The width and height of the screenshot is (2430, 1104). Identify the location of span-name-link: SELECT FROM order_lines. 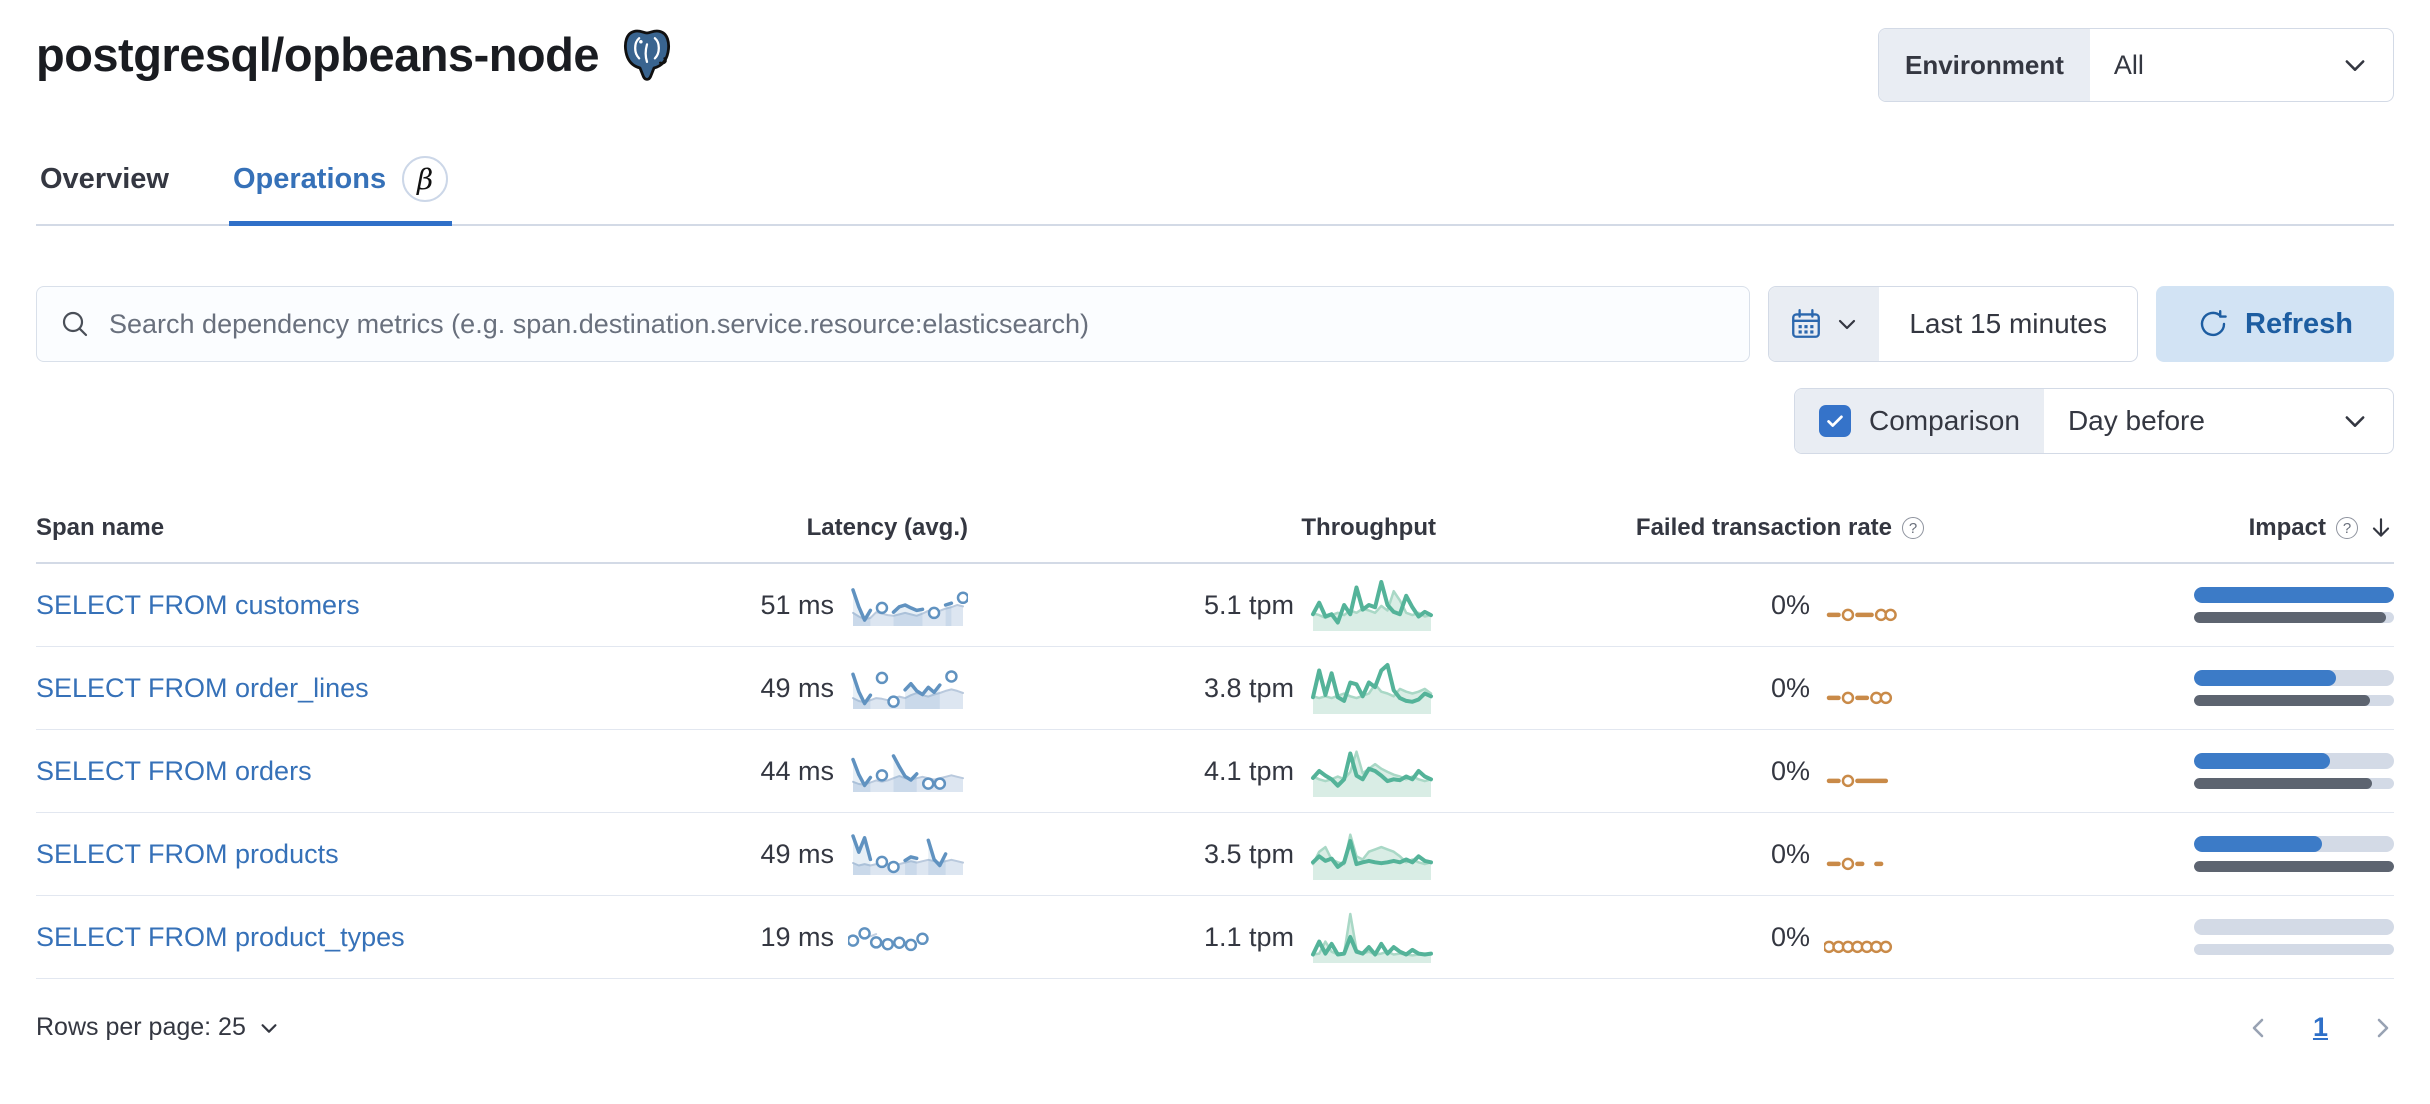
(202, 687).